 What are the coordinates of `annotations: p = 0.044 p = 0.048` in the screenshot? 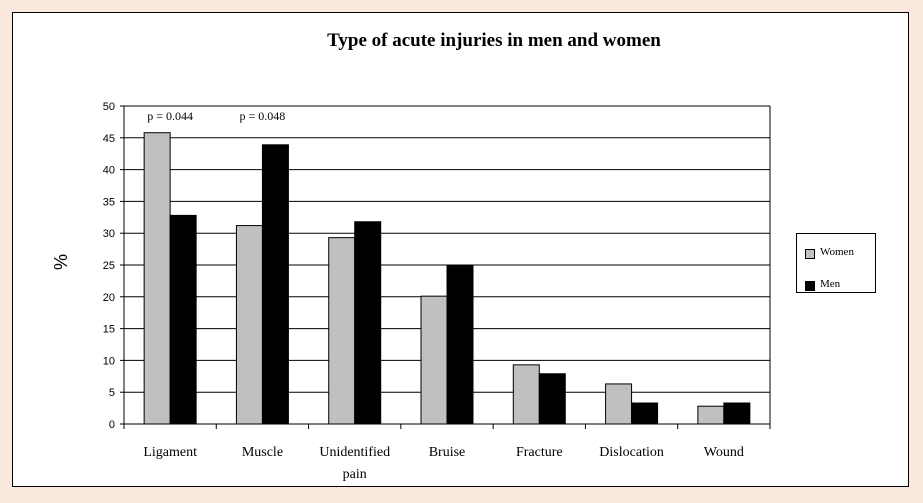 It's located at (216, 116).